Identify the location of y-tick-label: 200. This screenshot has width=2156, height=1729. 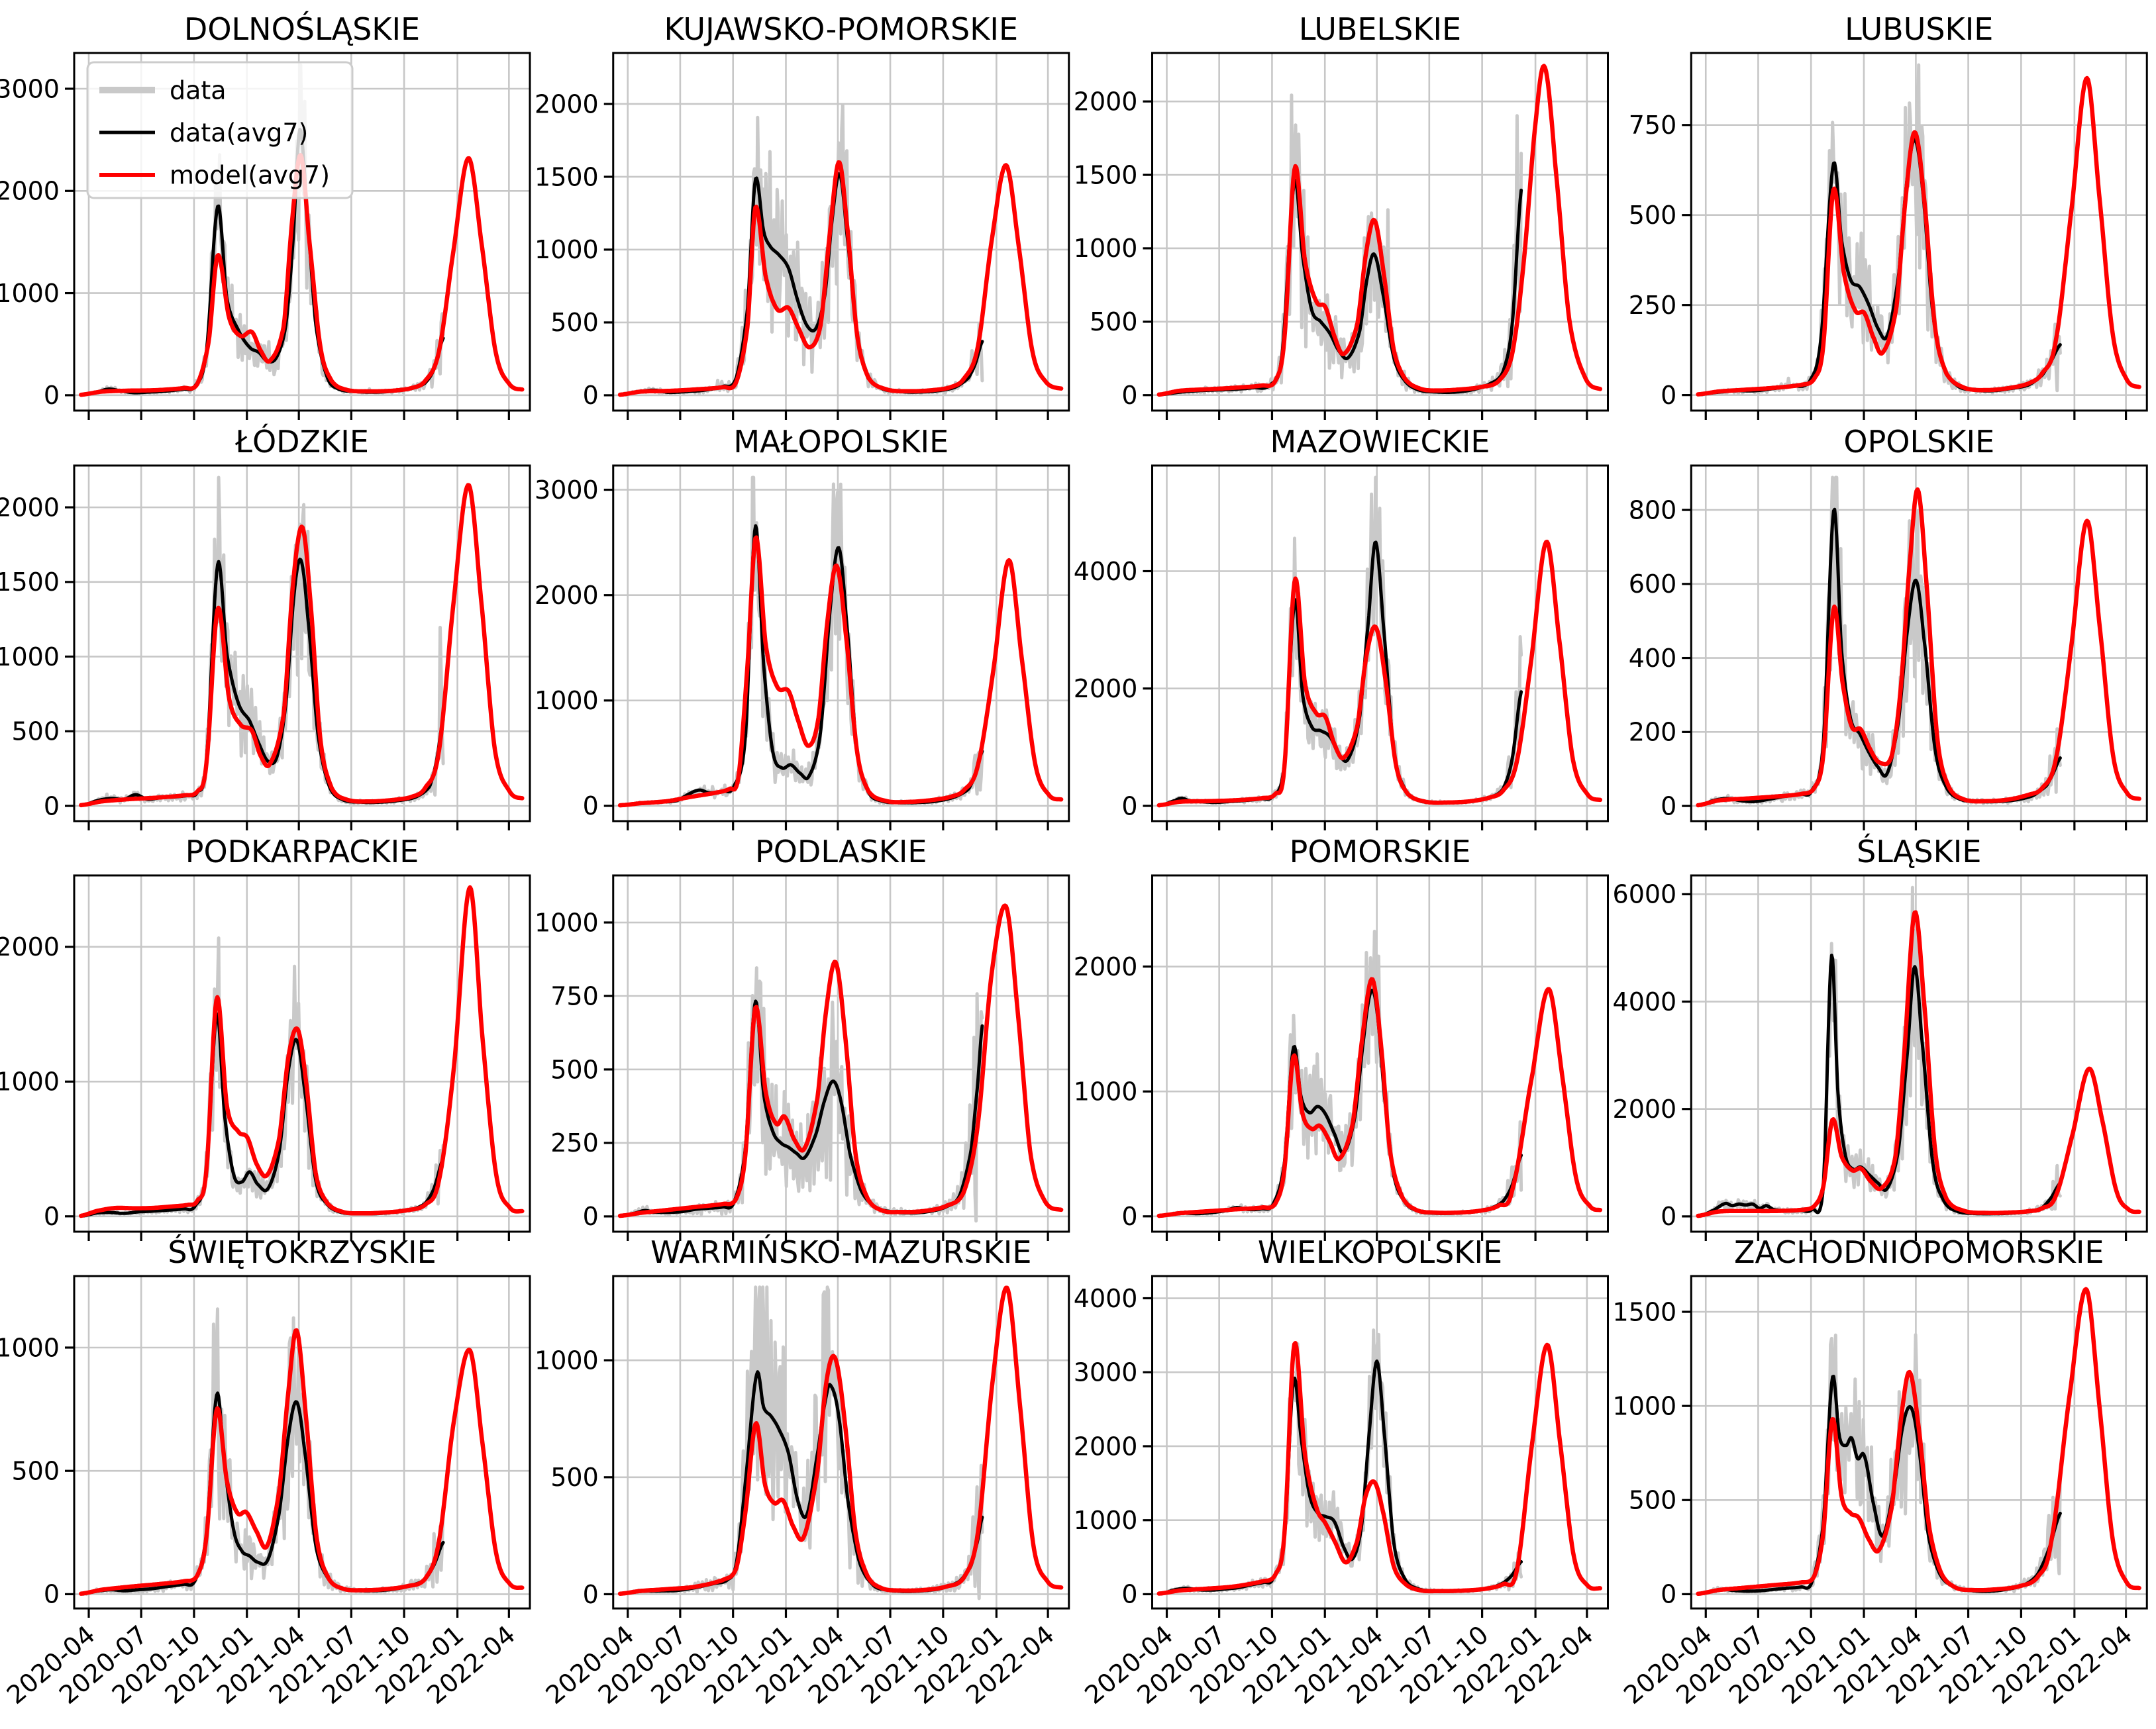
(1653, 732).